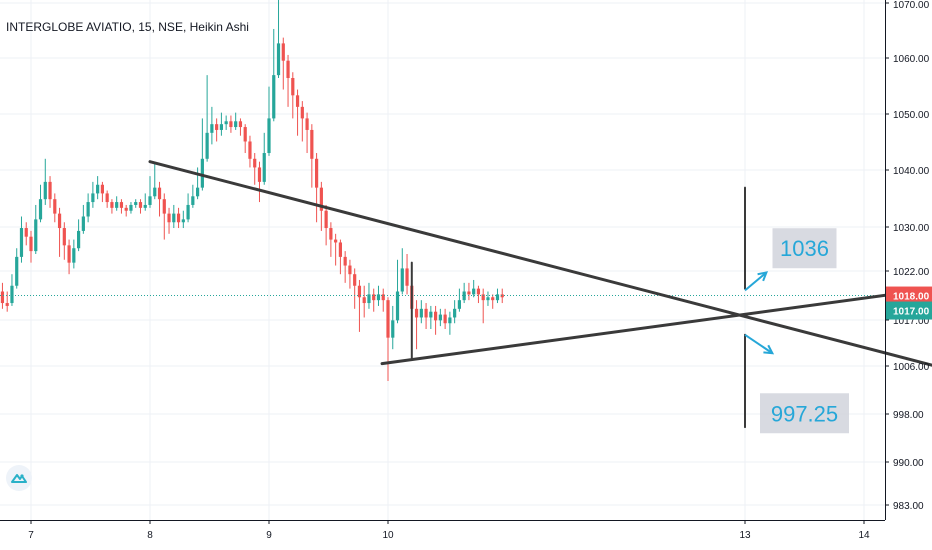 This screenshot has width=932, height=550. I want to click on price-annotations: 1036 997.25, so click(804, 331).